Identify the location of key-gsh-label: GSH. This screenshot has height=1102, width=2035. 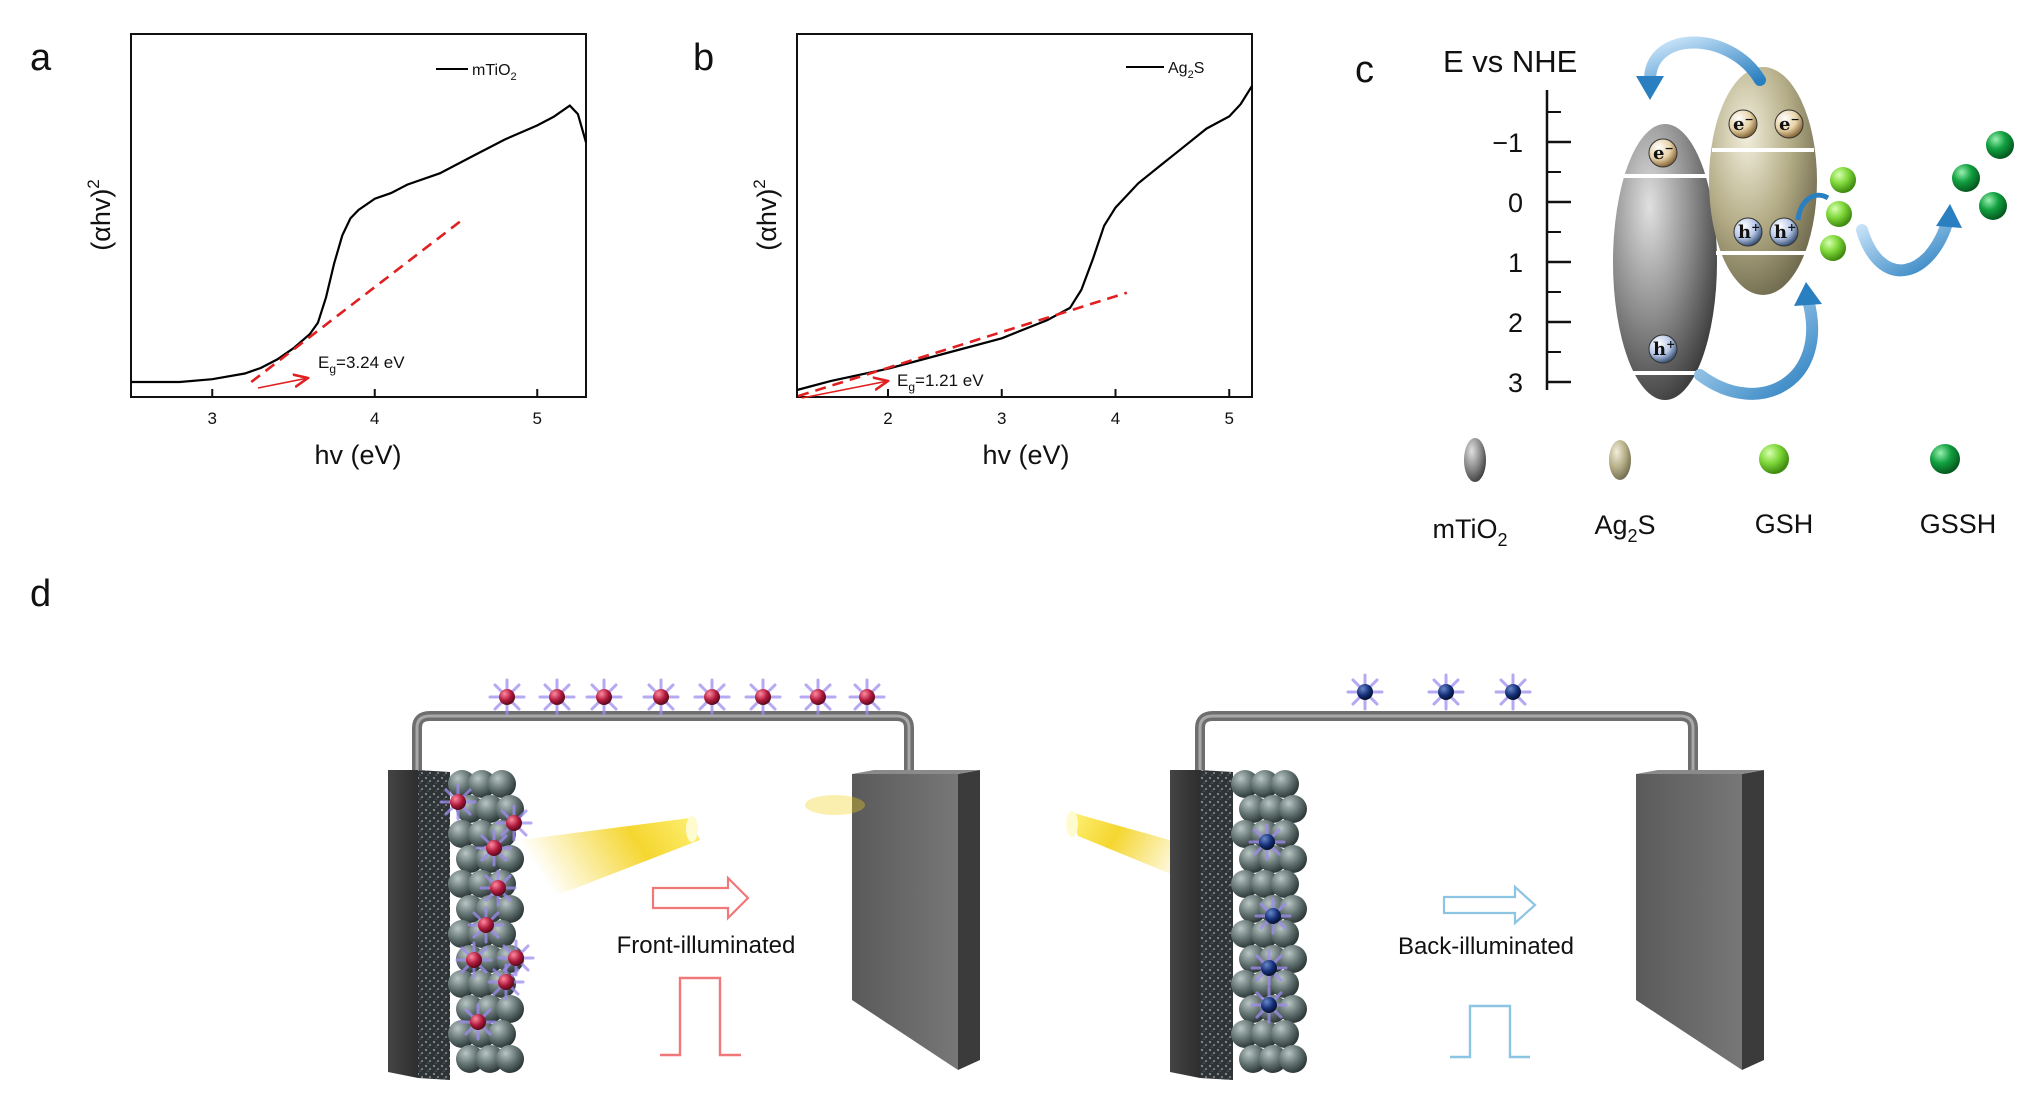
(1784, 524).